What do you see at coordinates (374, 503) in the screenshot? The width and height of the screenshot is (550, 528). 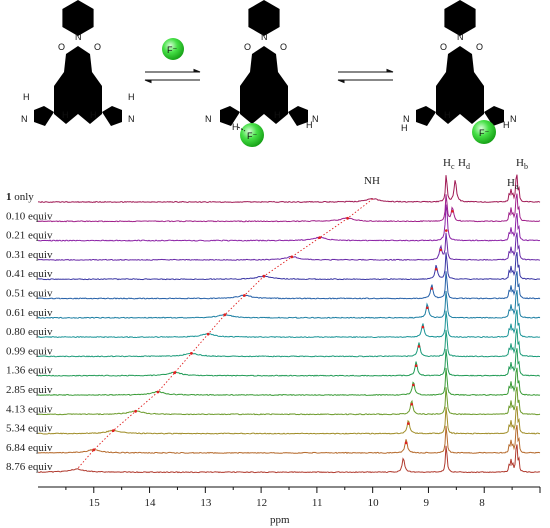 I see `x-tick-label: 10` at bounding box center [374, 503].